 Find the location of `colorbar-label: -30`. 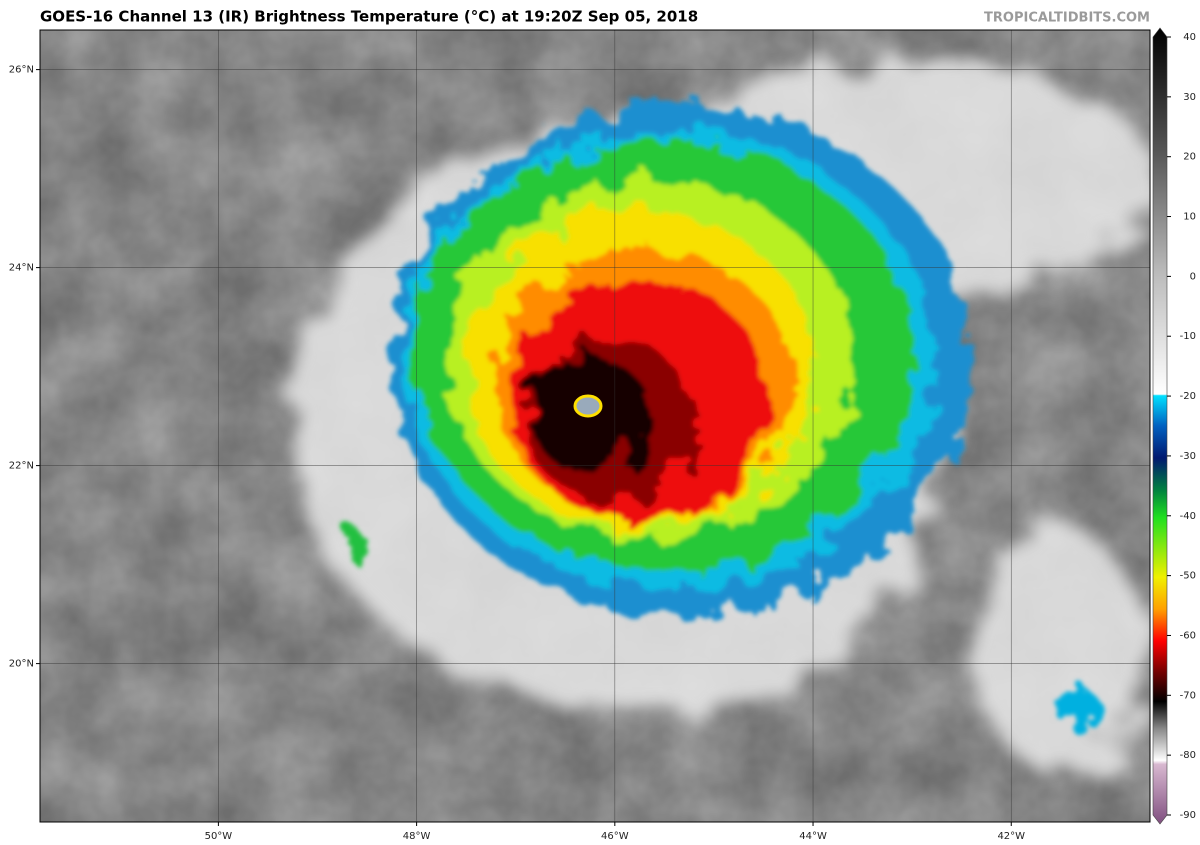

colorbar-label: -30 is located at coordinates (1188, 456).